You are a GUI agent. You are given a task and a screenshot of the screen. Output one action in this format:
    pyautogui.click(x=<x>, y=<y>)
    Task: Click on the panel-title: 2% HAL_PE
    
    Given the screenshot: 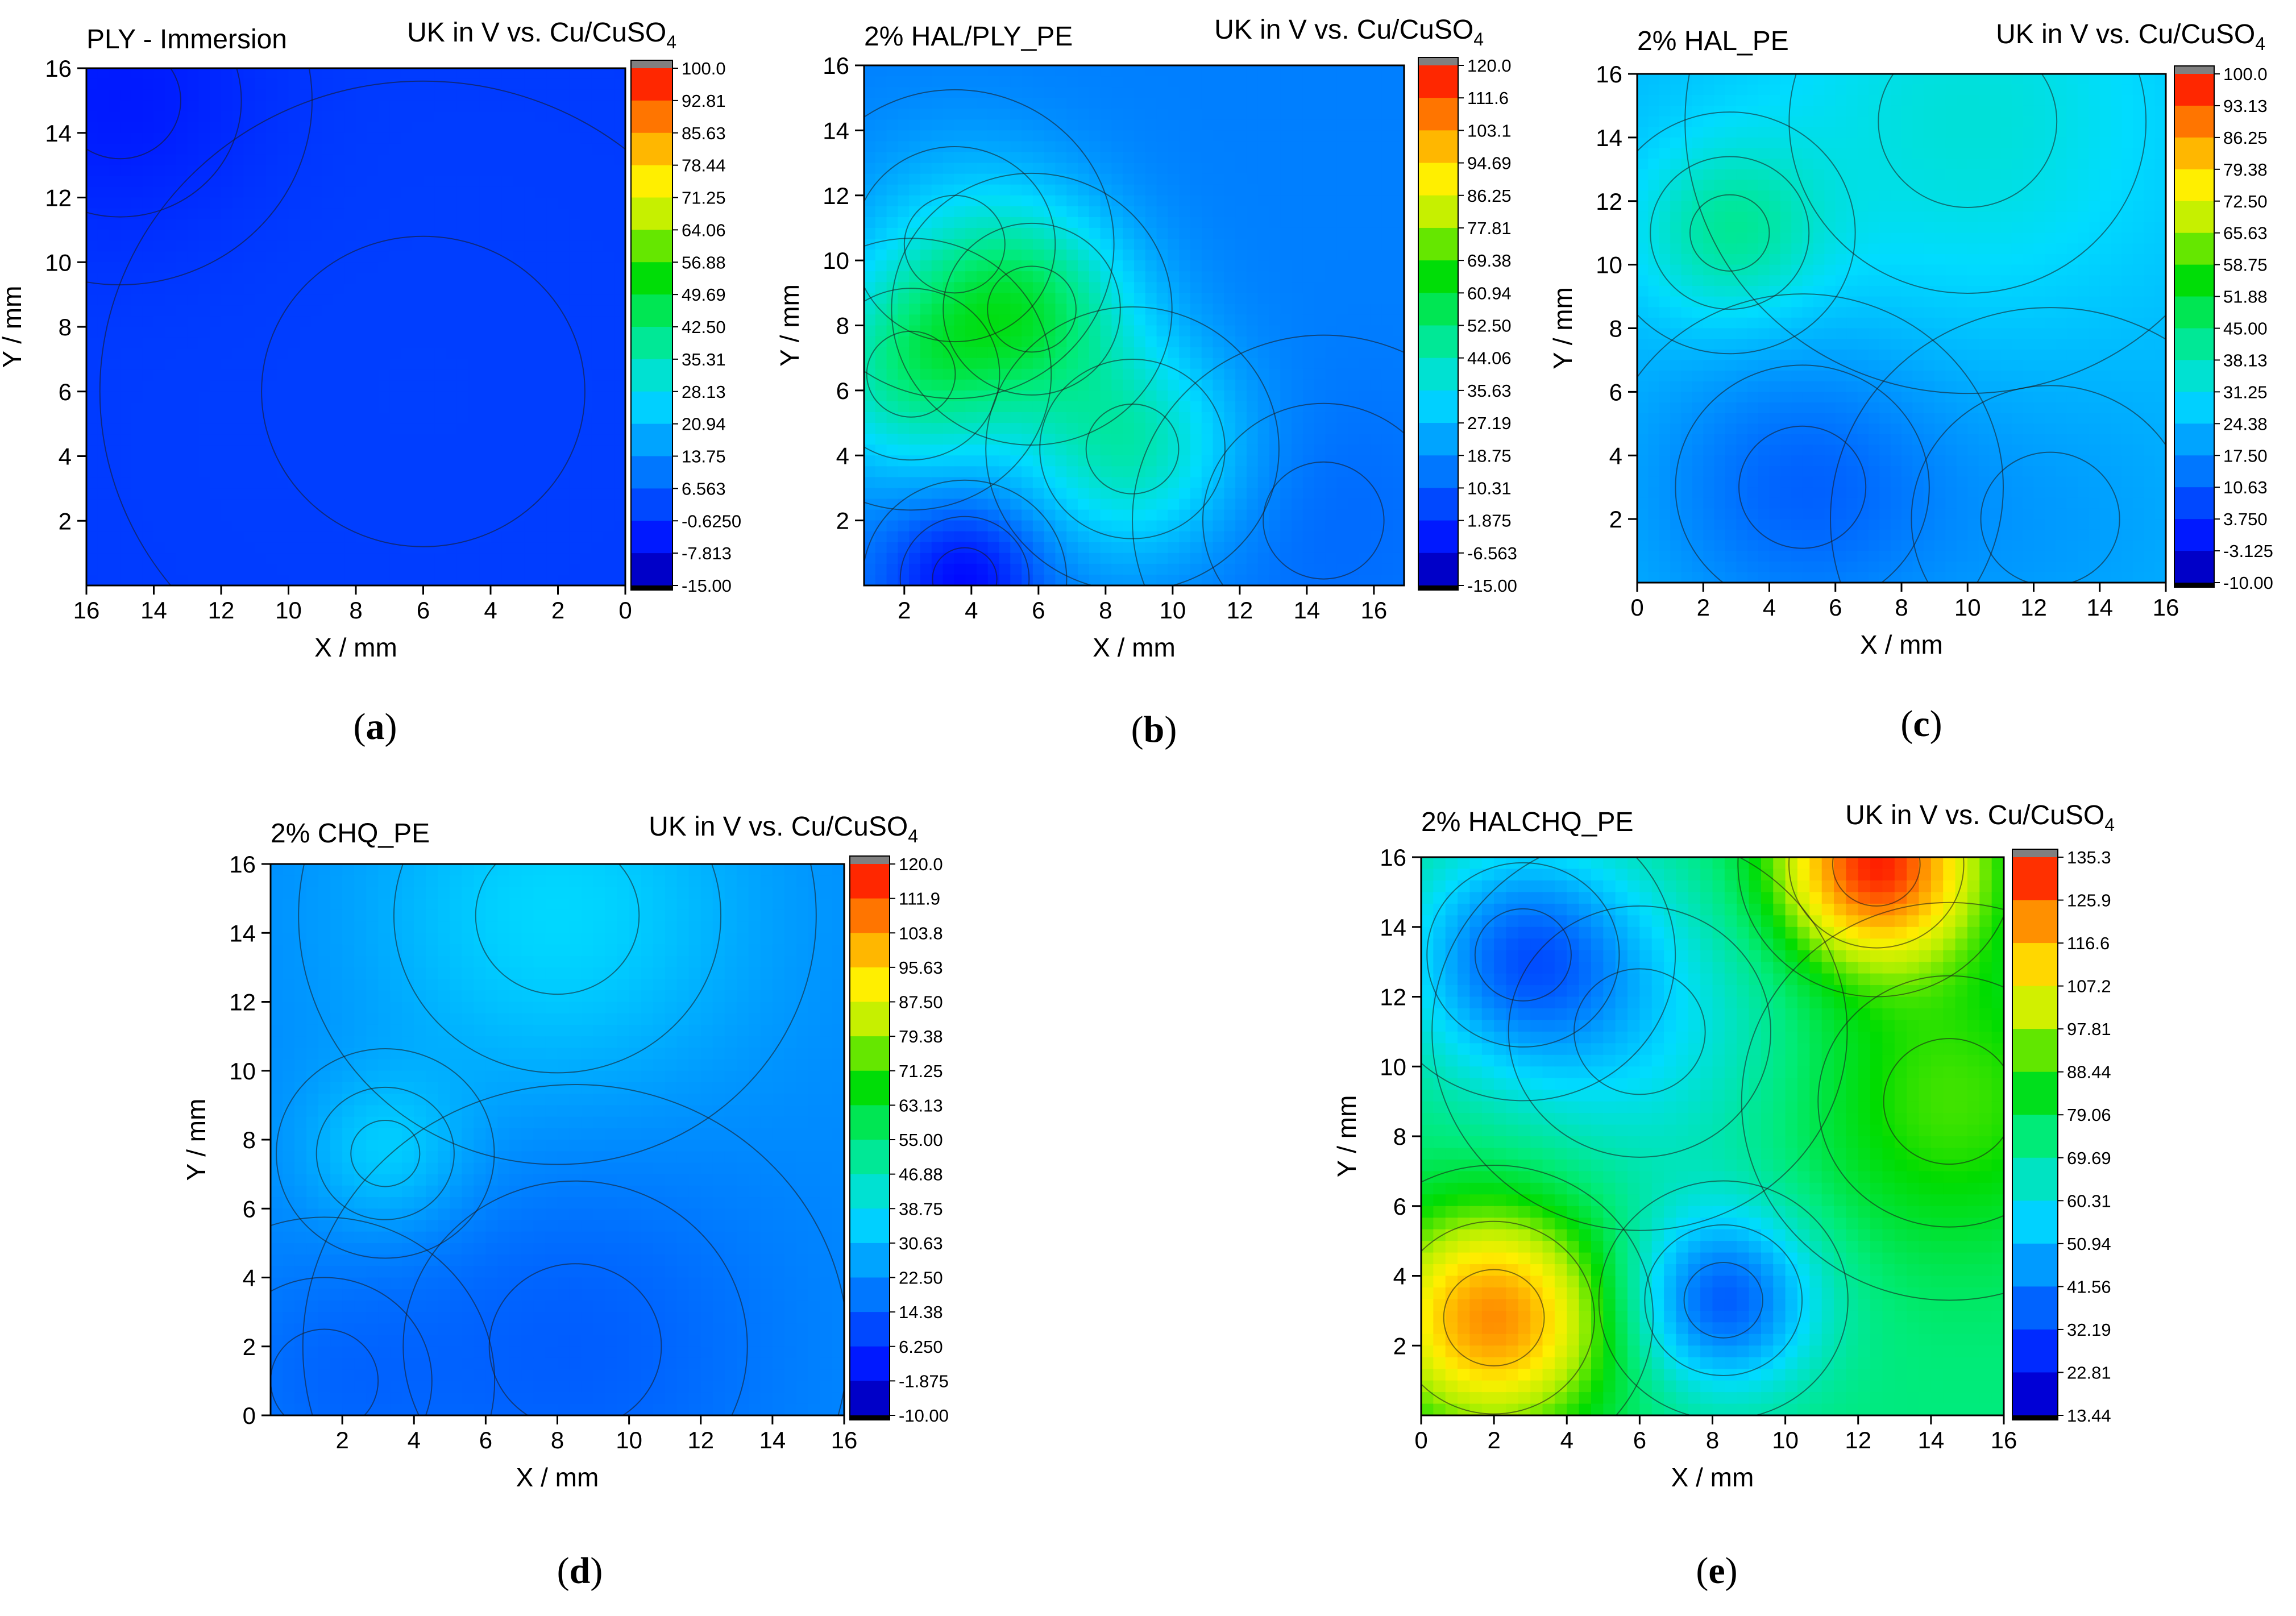 What is the action you would take?
    pyautogui.click(x=1713, y=41)
    